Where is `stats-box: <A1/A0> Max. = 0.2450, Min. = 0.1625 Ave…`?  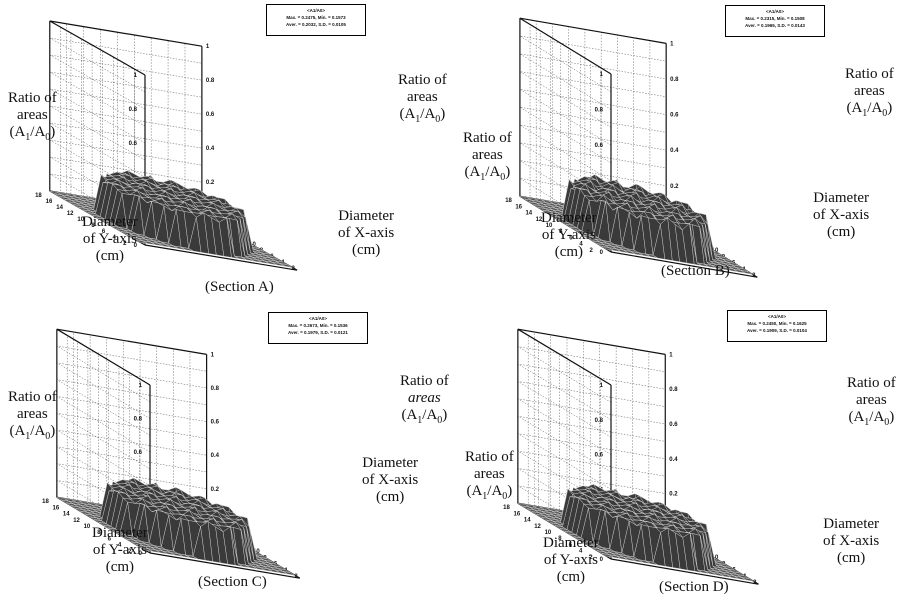
stats-box: <A1/A0> Max. = 0.2450, Min. = 0.1625 Ave… is located at coordinates (777, 326).